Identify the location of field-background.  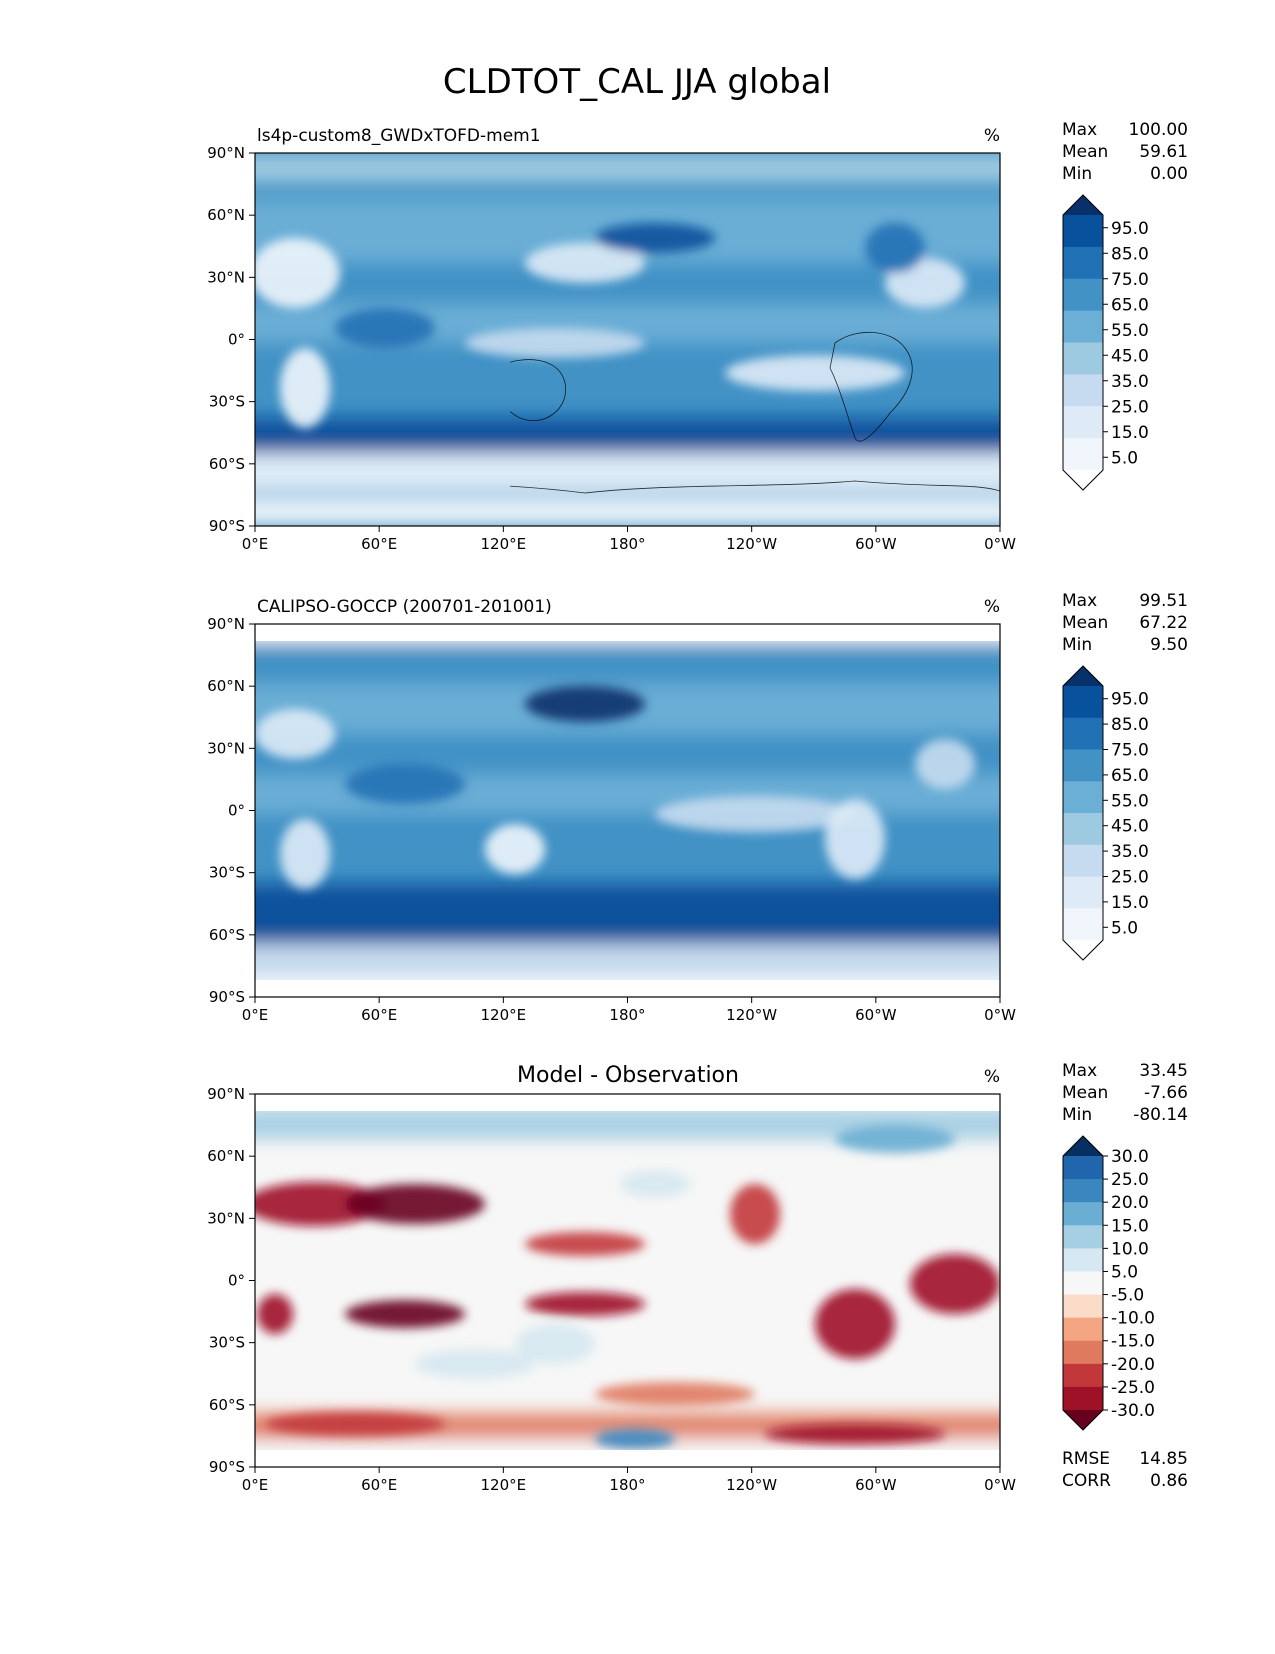
(627, 1280).